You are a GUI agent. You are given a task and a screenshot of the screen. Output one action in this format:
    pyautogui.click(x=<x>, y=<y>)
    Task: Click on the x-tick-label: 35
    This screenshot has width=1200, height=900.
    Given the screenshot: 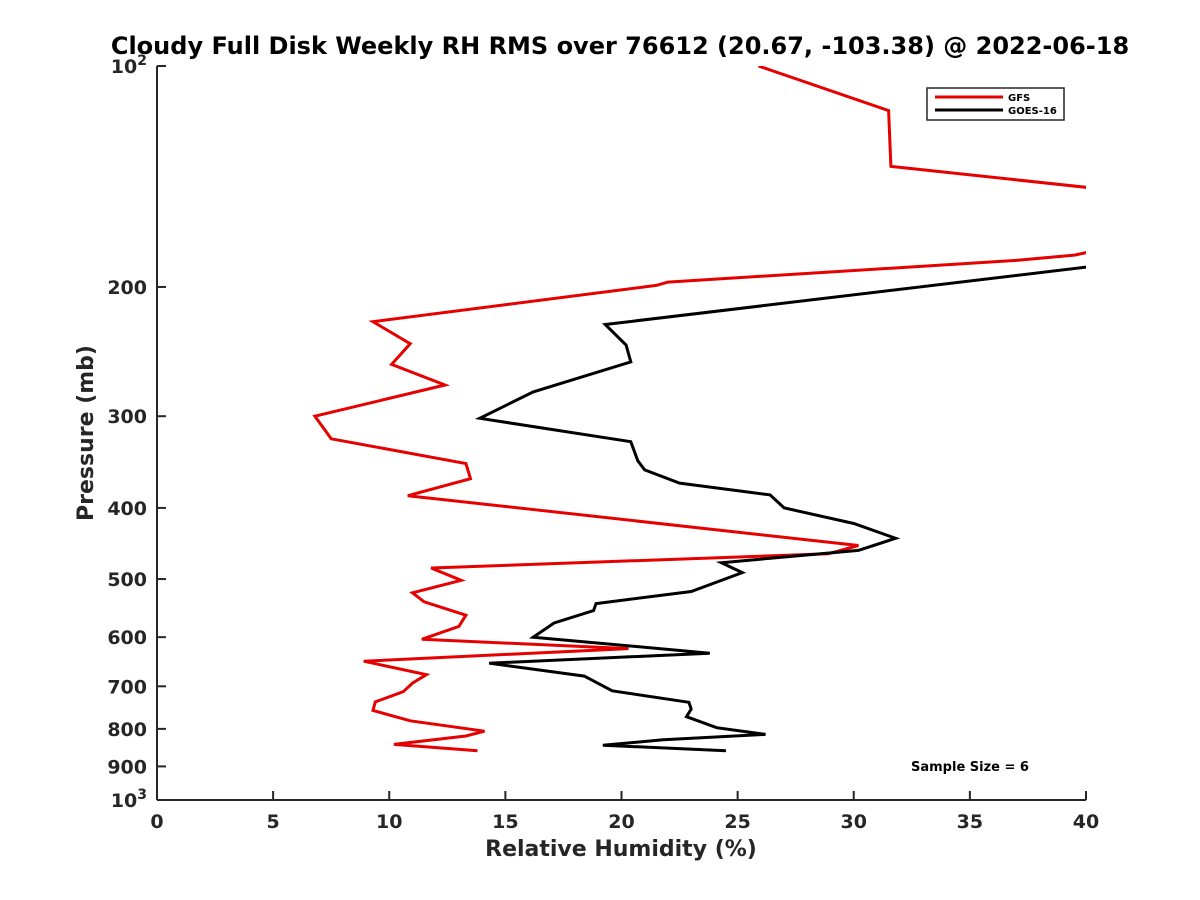 What is the action you would take?
    pyautogui.click(x=970, y=822)
    